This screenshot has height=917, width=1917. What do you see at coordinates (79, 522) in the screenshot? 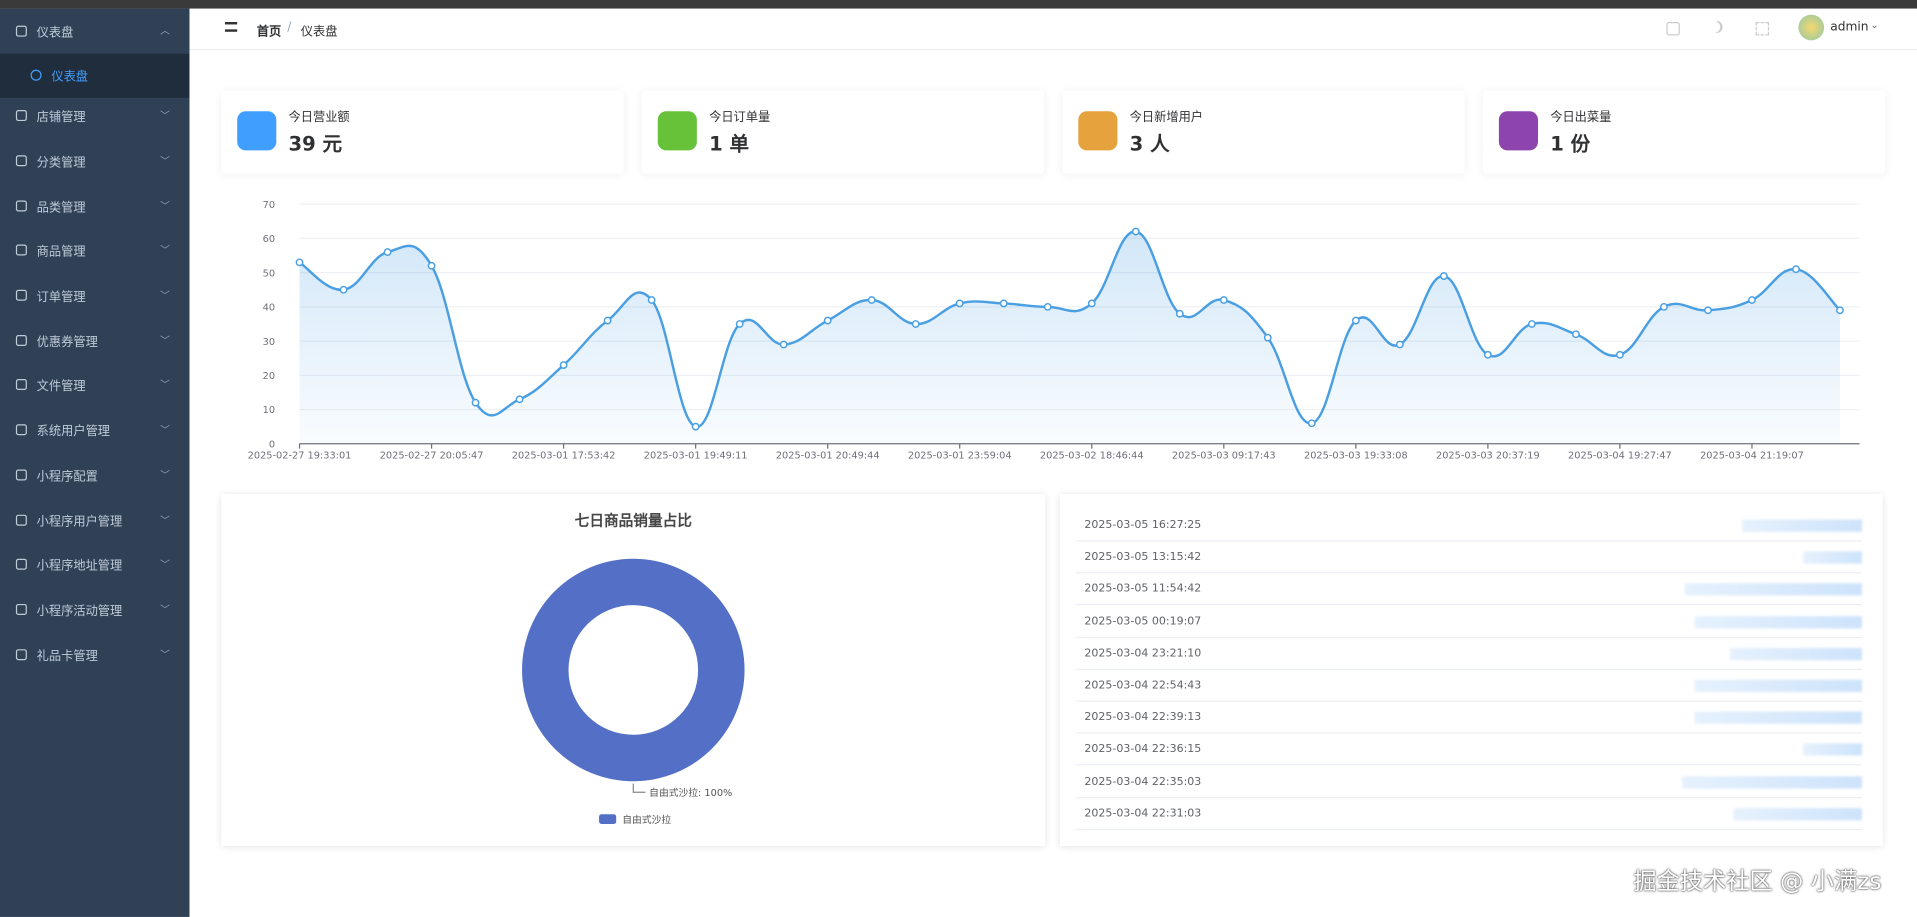
I see `menu-label: 小程序用户管理` at bounding box center [79, 522].